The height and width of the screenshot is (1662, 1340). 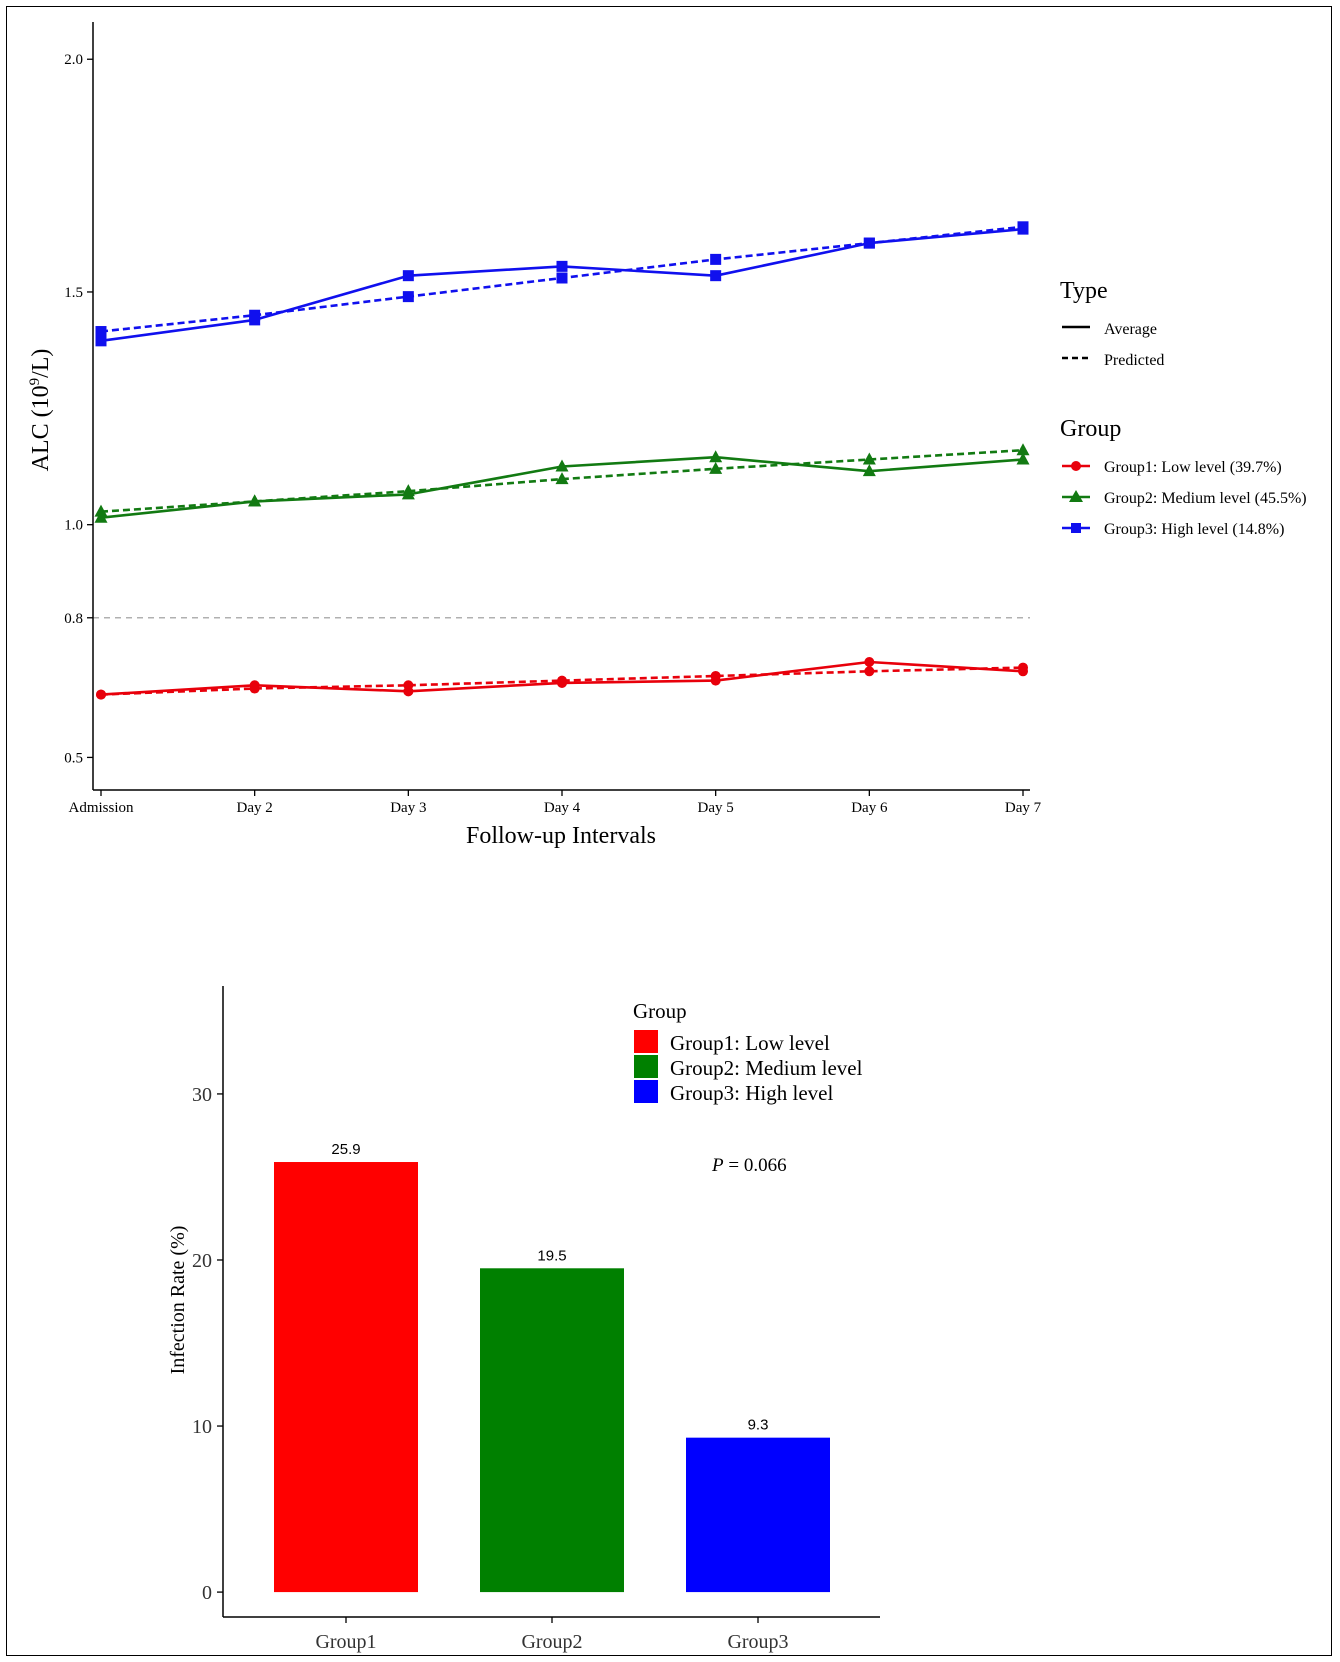 I want to click on legend-type-item-predicted: Predicted, so click(x=1134, y=360).